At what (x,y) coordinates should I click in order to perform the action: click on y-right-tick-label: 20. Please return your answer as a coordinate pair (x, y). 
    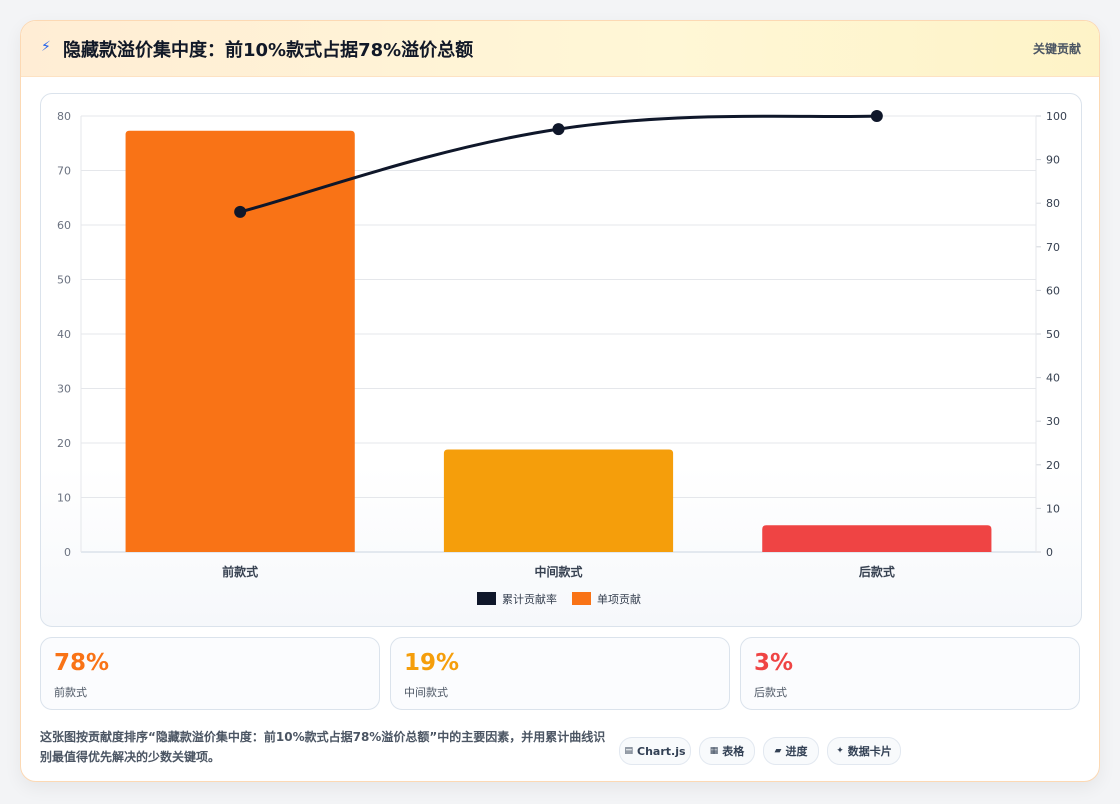
    Looking at the image, I should click on (1053, 465).